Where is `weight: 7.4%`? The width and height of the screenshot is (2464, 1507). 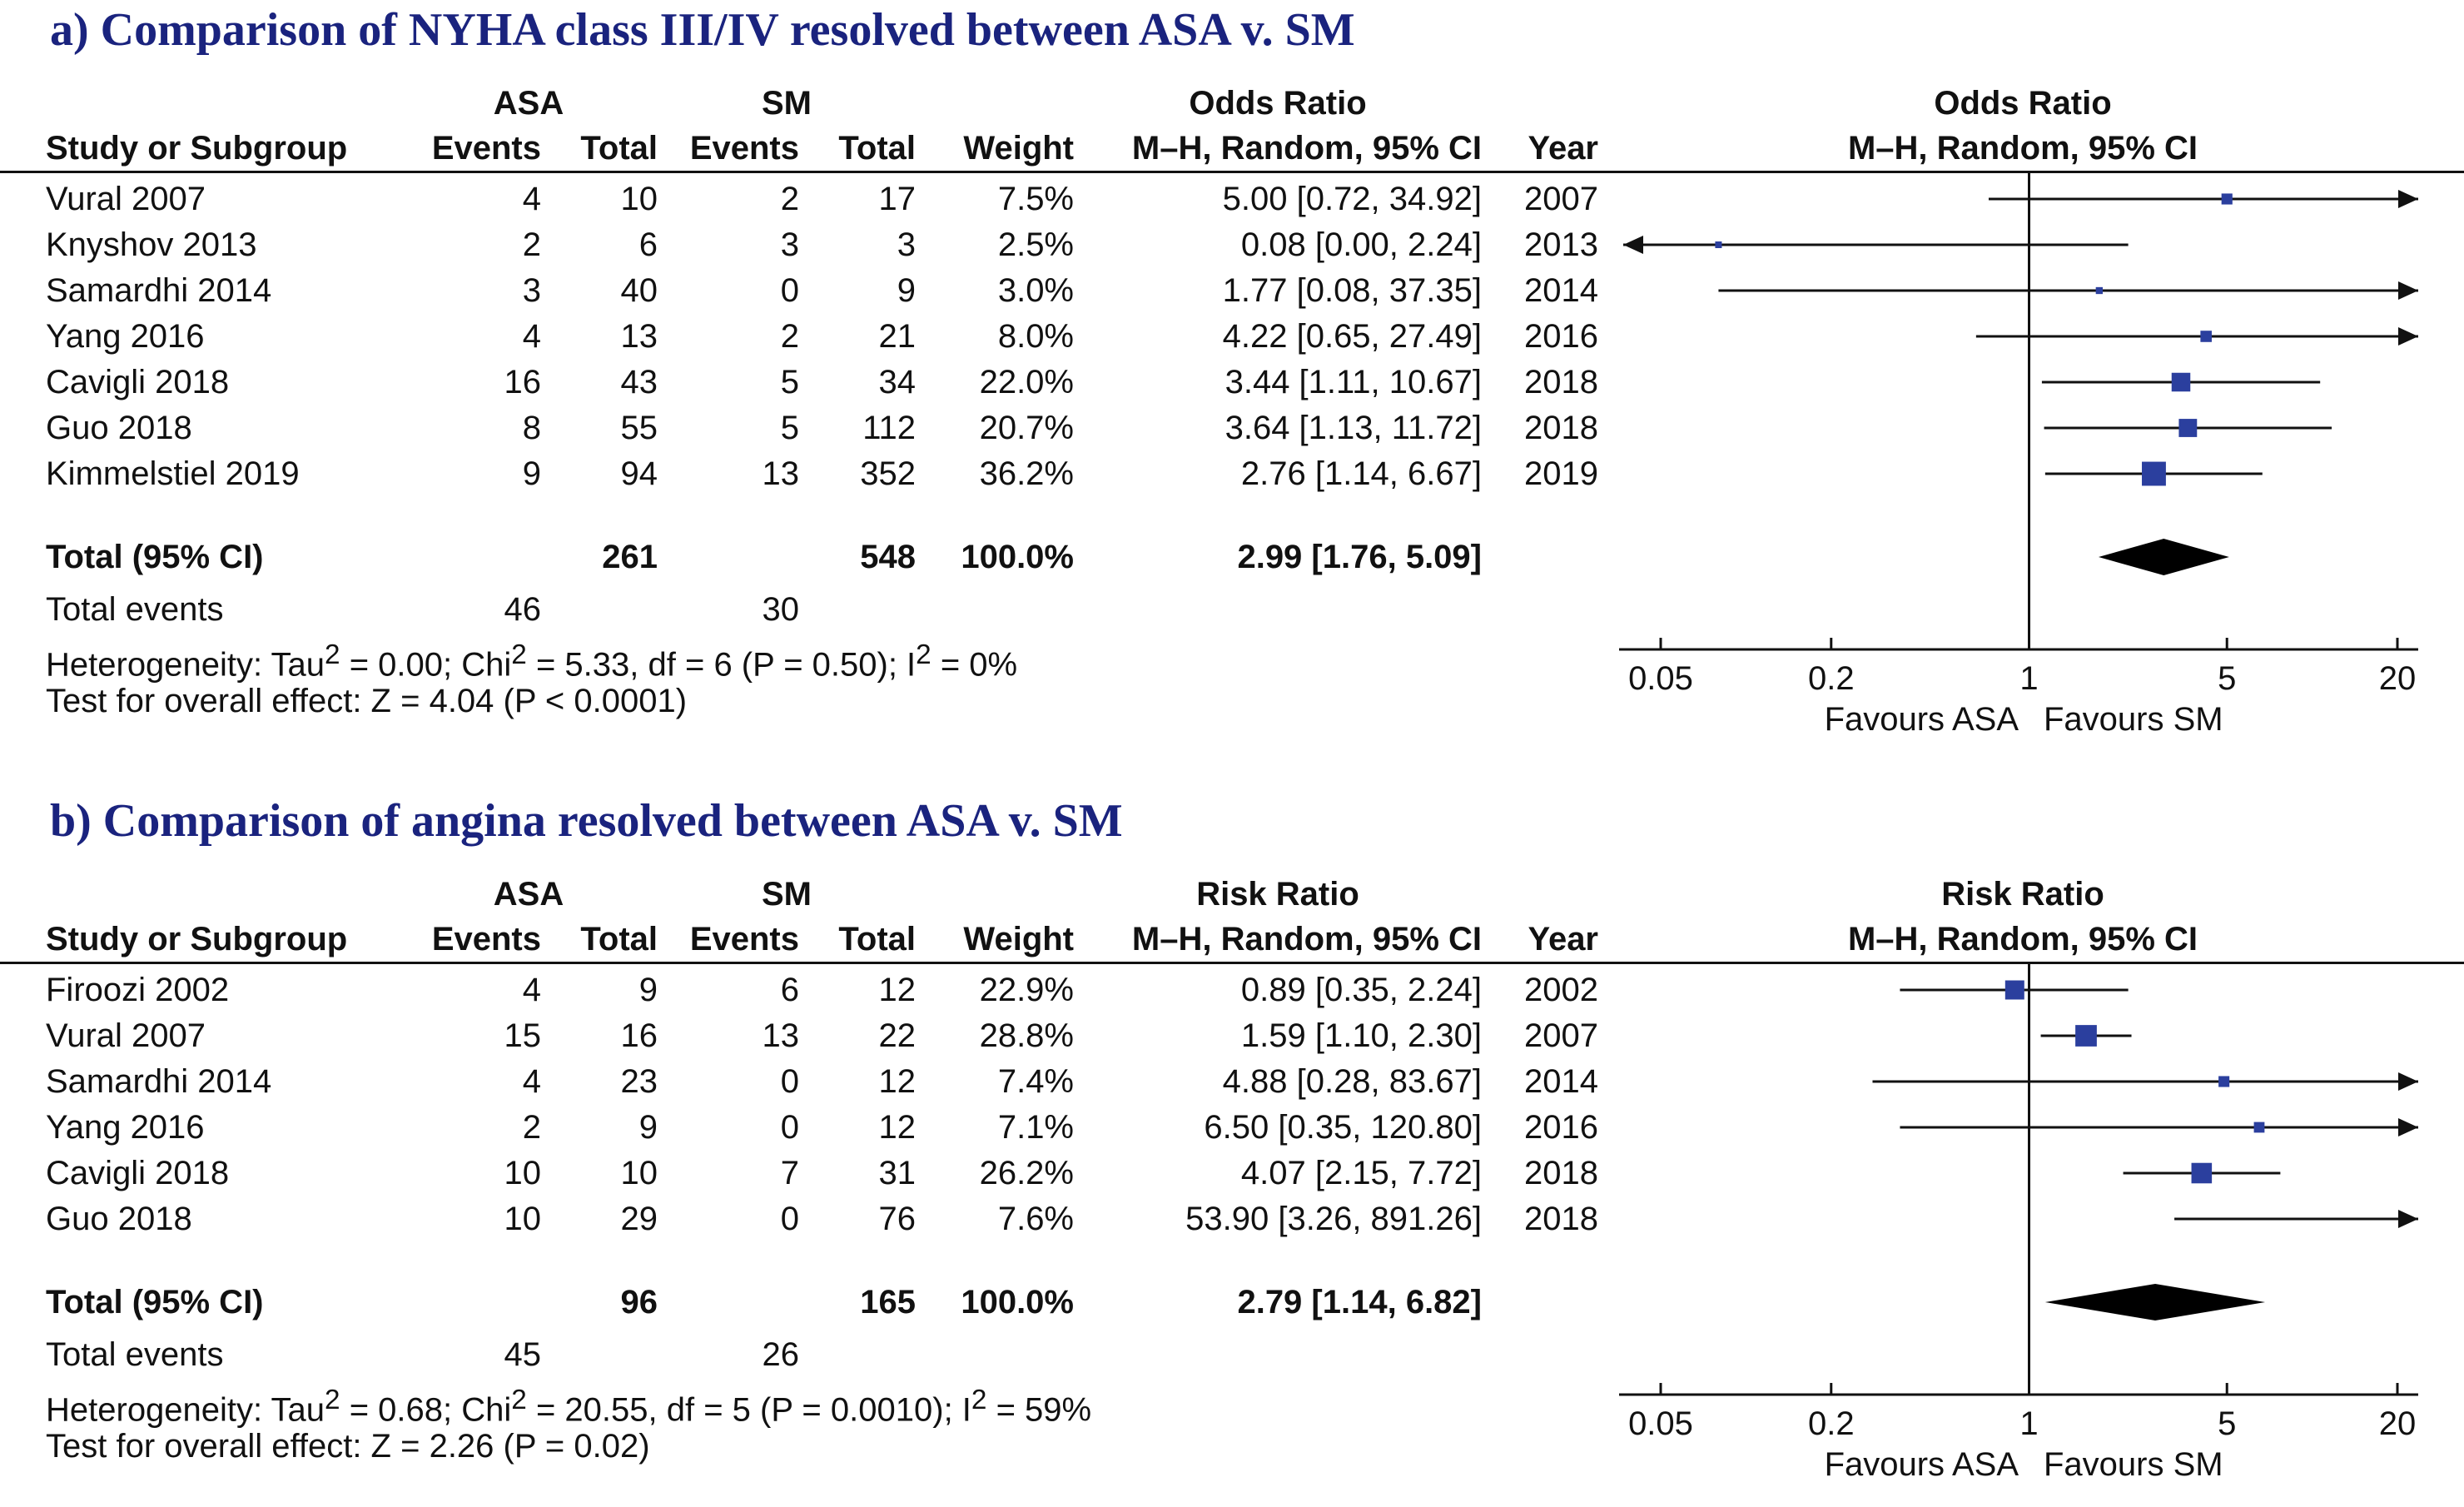 weight: 7.4% is located at coordinates (1035, 1081).